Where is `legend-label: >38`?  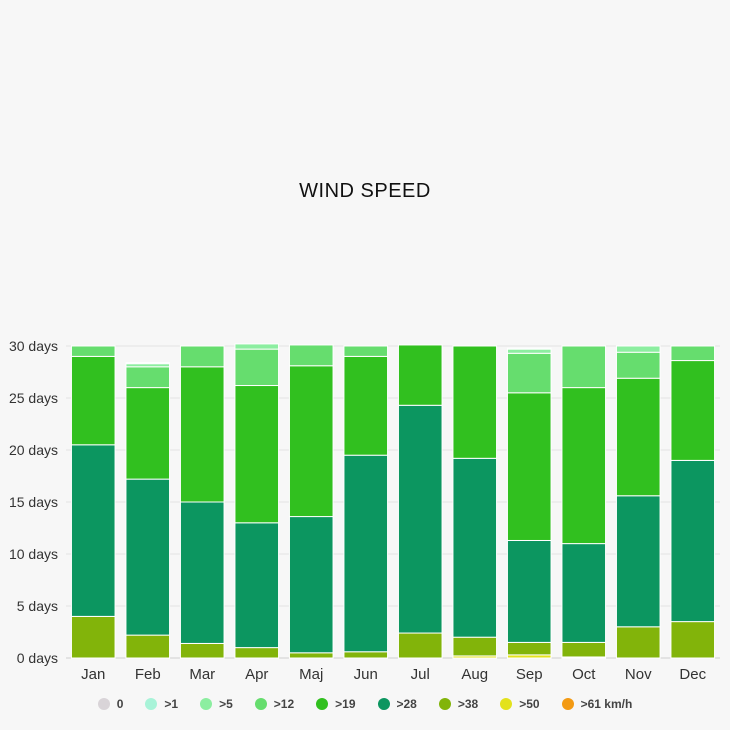 legend-label: >38 is located at coordinates (468, 704).